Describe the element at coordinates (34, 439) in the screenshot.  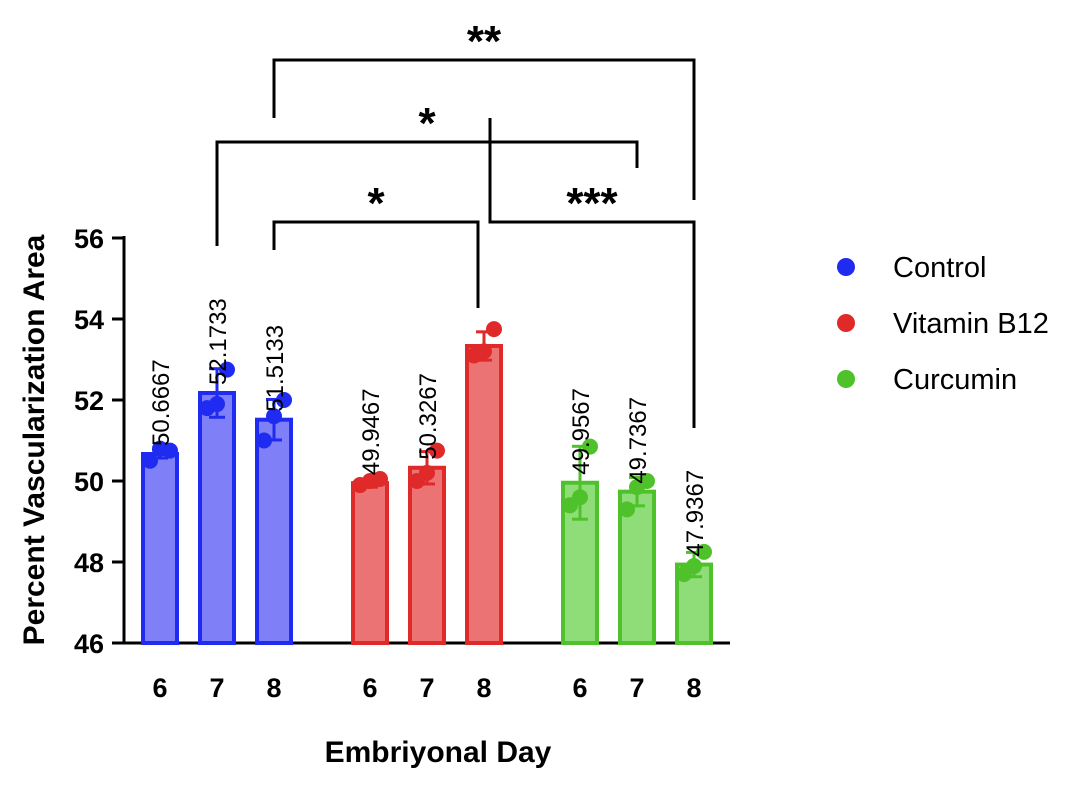
I see `y-axis-title: Percent Vascularization Area` at that location.